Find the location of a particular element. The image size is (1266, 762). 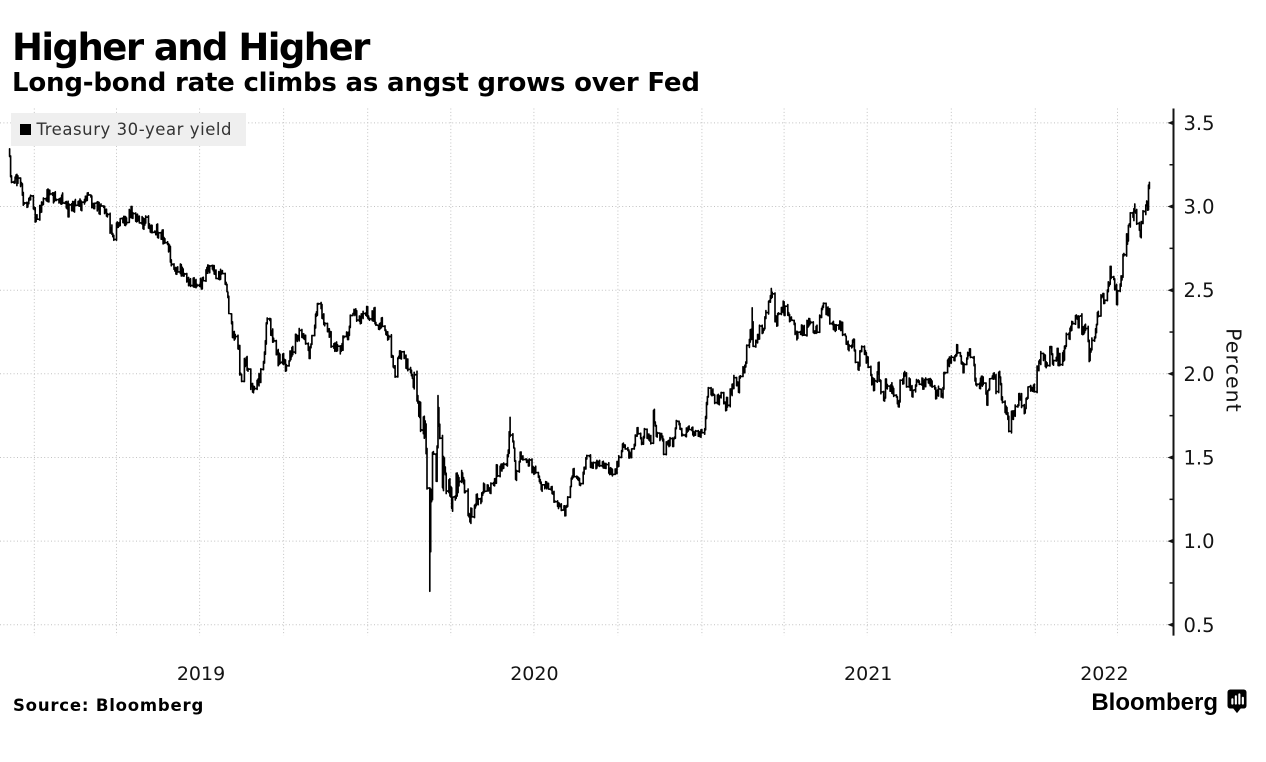

y-tick-label: 1.0 is located at coordinates (1199, 541).